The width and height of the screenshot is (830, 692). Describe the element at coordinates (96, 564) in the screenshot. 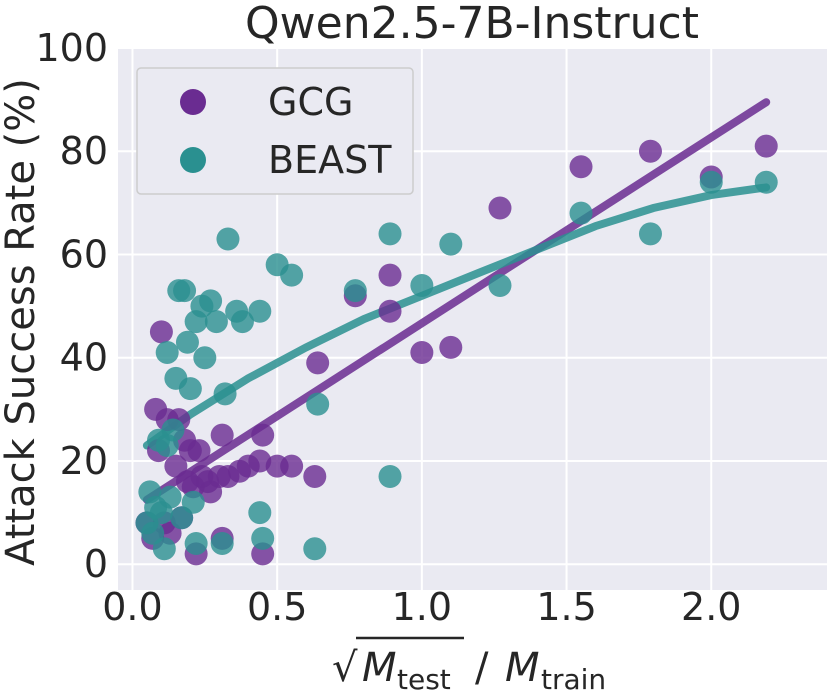

I see `y-tick-label: 0` at that location.